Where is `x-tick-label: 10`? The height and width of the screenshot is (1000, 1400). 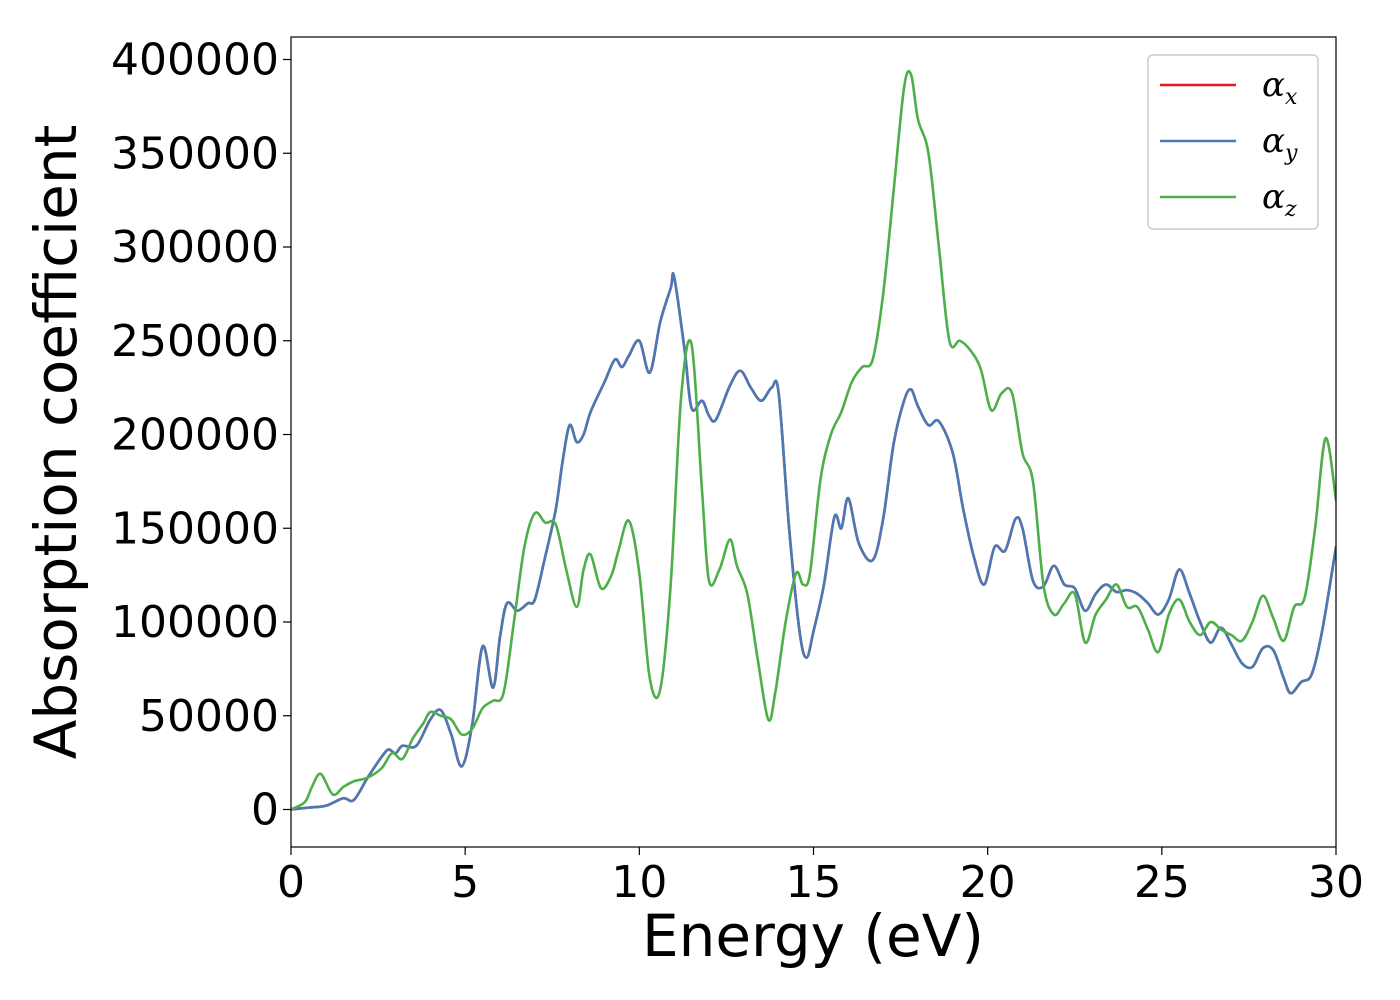 x-tick-label: 10 is located at coordinates (639, 882).